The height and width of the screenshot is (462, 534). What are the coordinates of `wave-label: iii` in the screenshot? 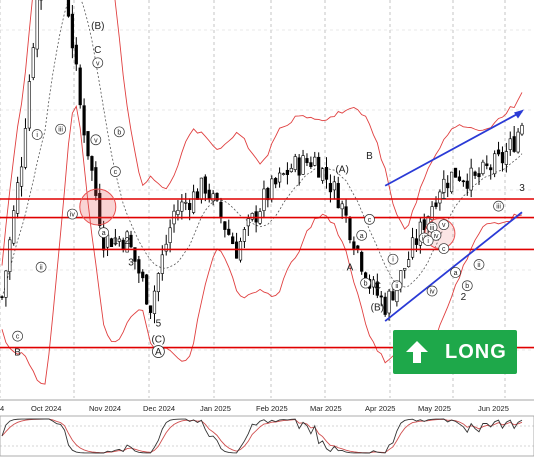 It's located at (498, 207).